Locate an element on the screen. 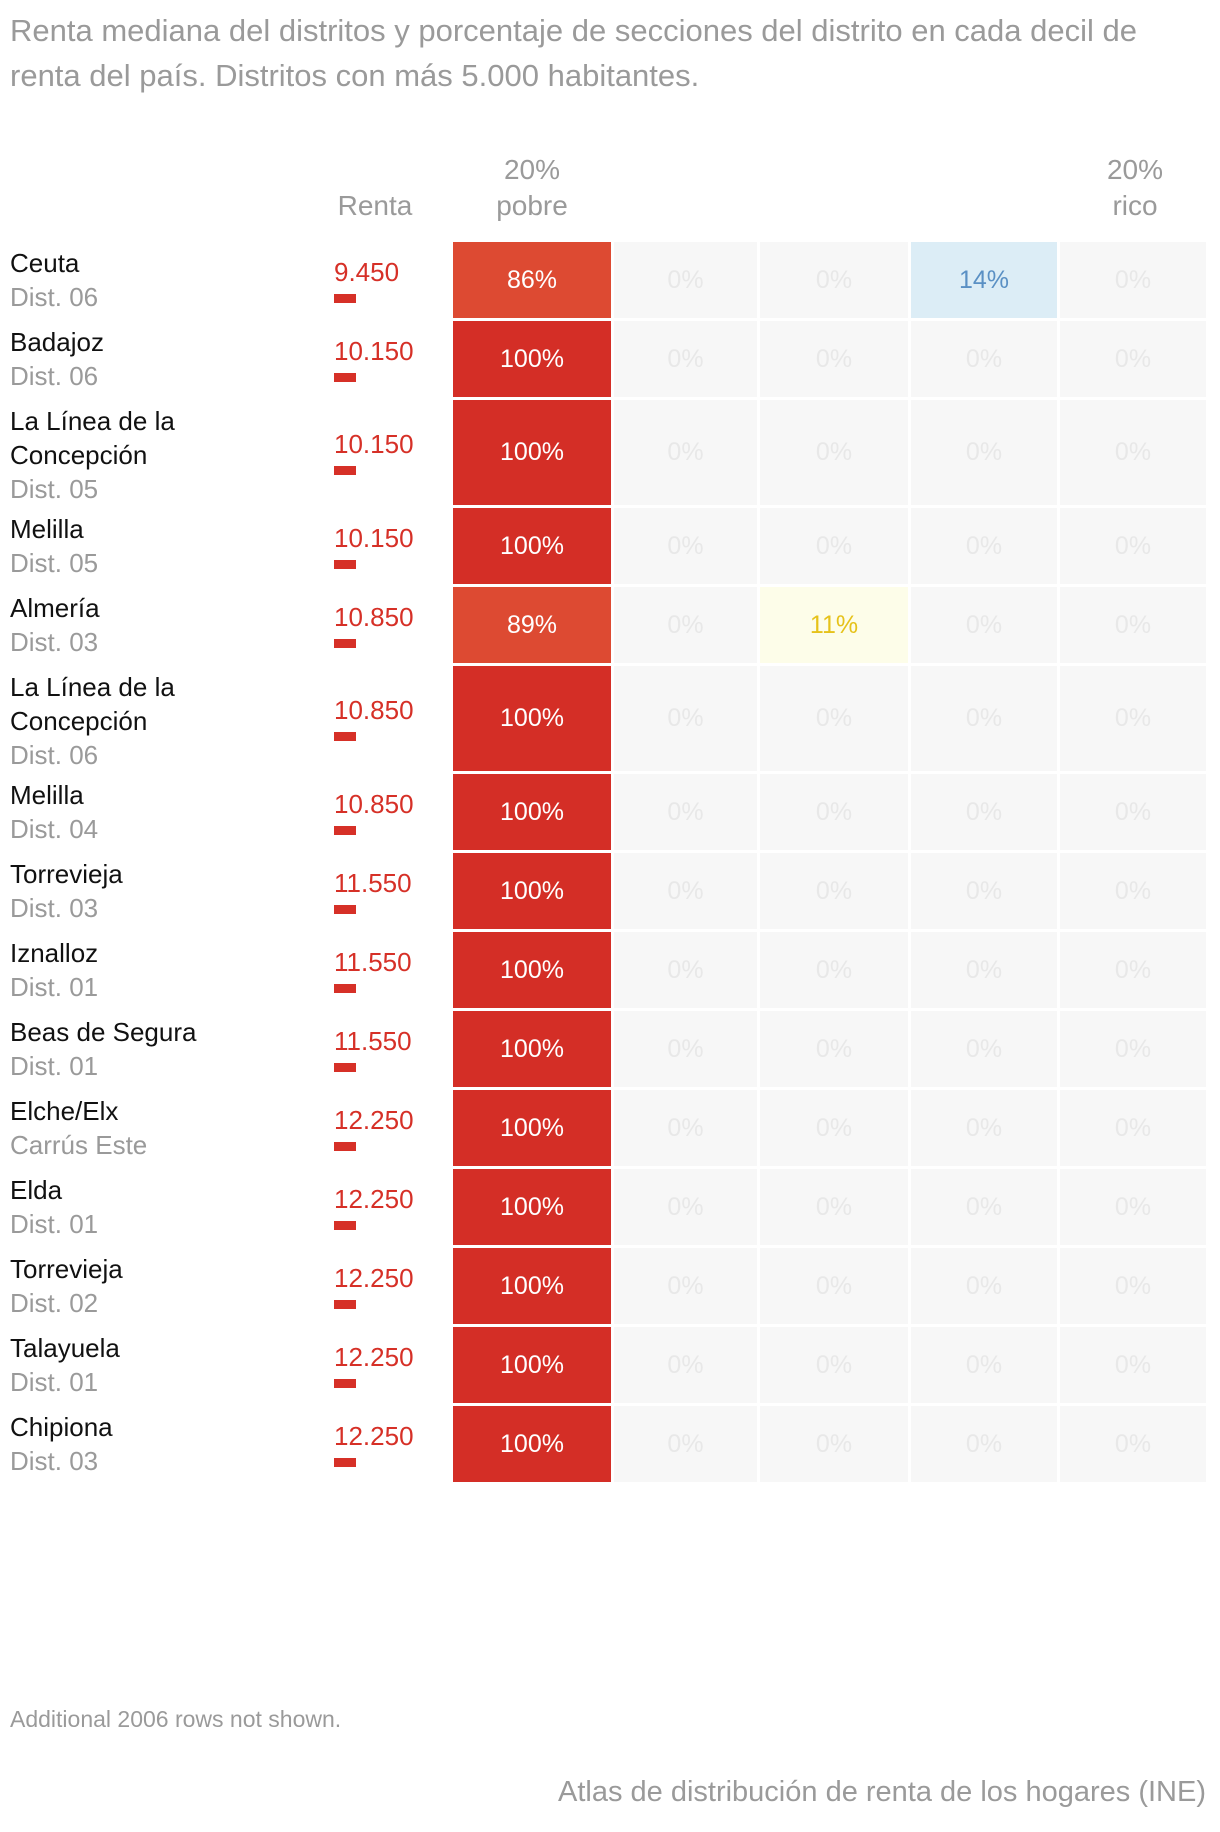  district-label: Ceuta Dist. 06 is located at coordinates (160, 280).